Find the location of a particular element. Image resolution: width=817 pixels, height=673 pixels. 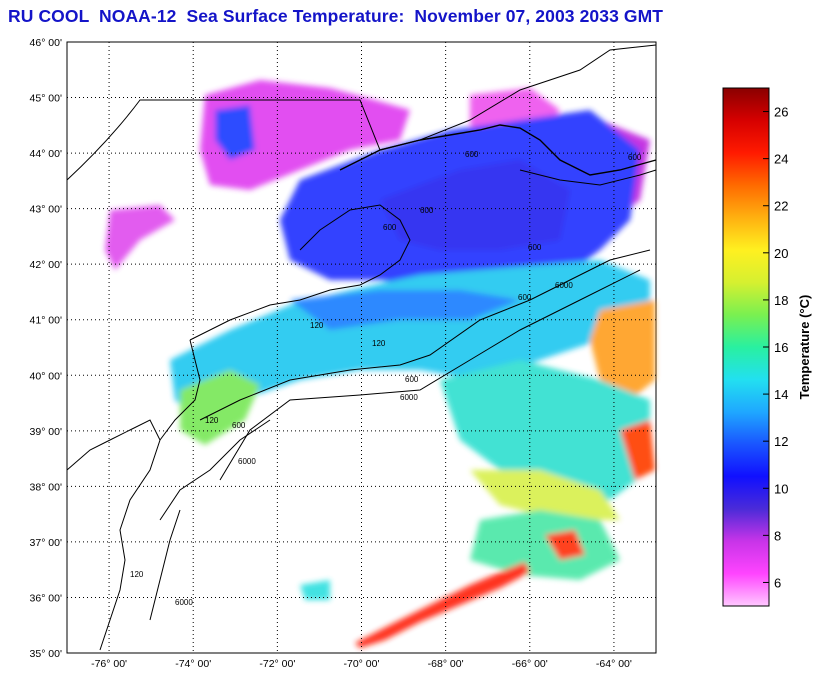

colorbar-tick-label: 16 is located at coordinates (781, 347).